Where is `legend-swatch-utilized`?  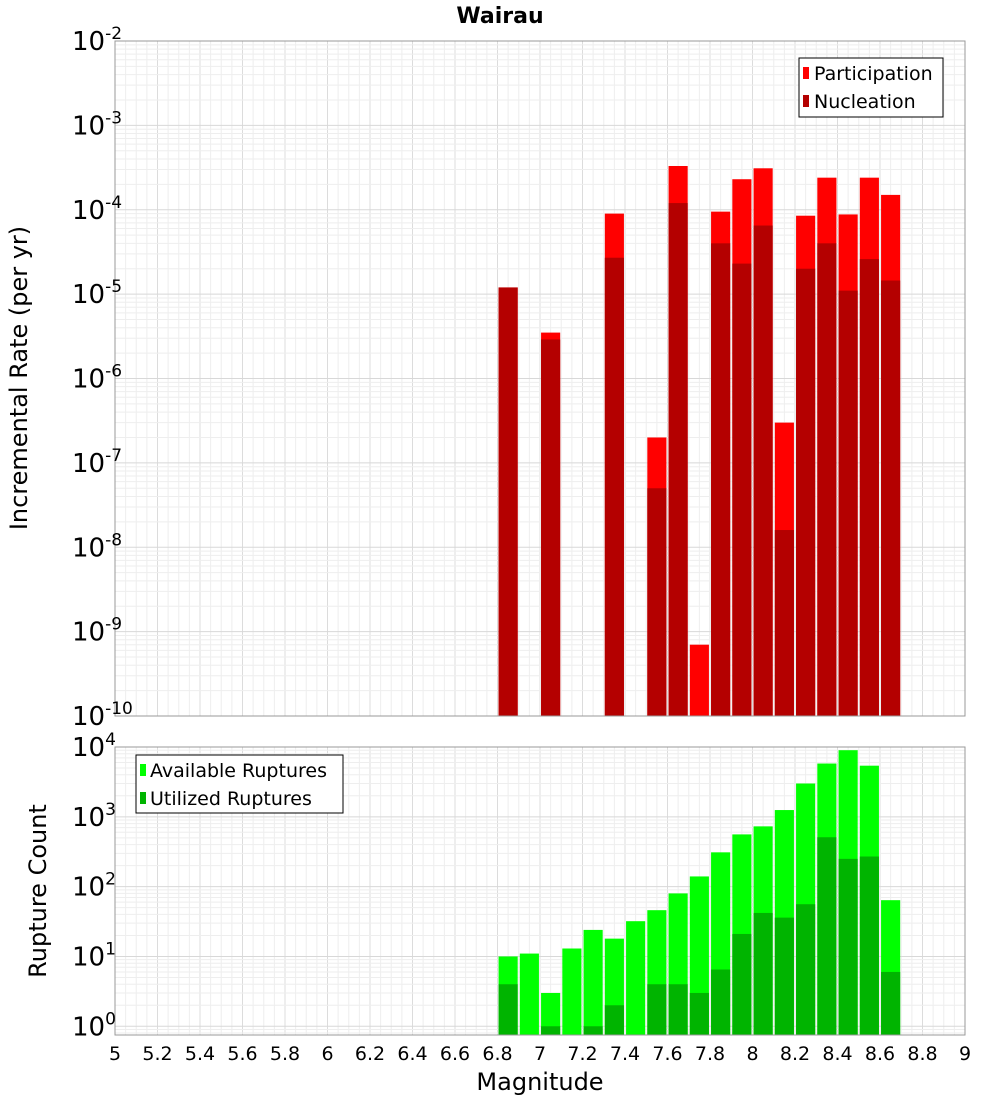
legend-swatch-utilized is located at coordinates (143, 798).